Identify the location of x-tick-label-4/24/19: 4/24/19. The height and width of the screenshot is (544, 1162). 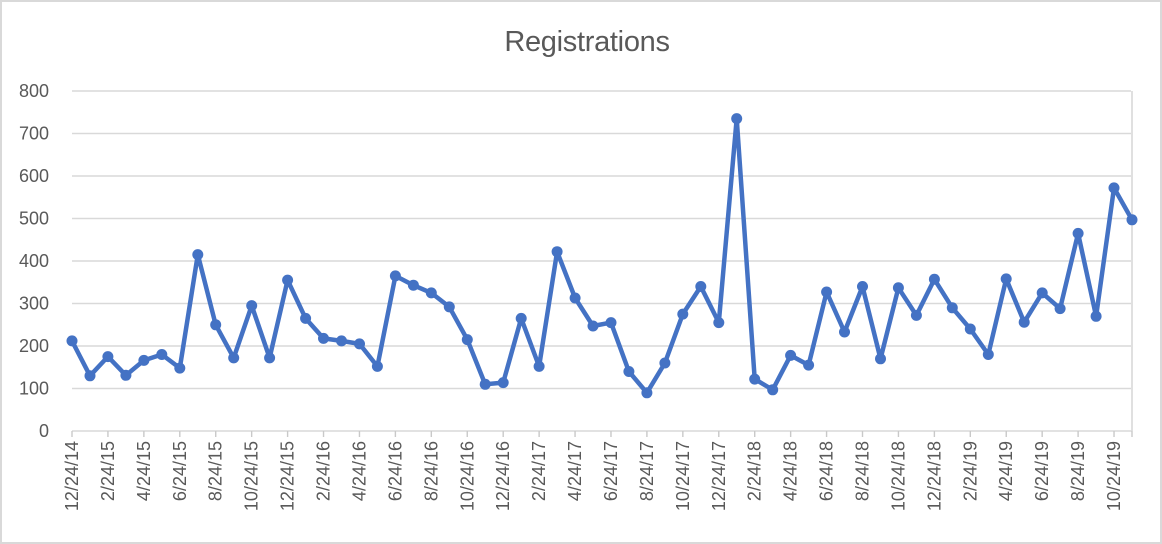
(1006, 471).